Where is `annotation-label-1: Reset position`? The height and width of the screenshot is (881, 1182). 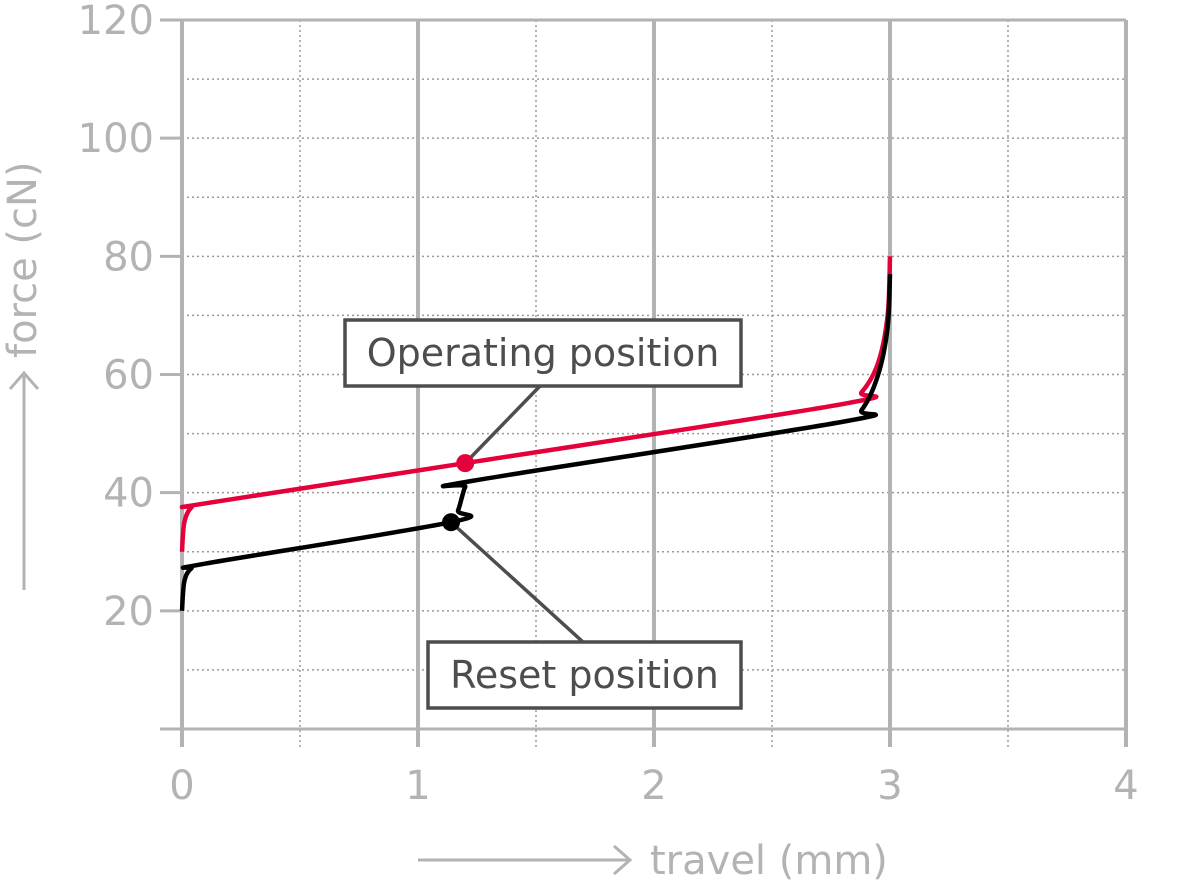
annotation-label-1: Reset position is located at coordinates (584, 675).